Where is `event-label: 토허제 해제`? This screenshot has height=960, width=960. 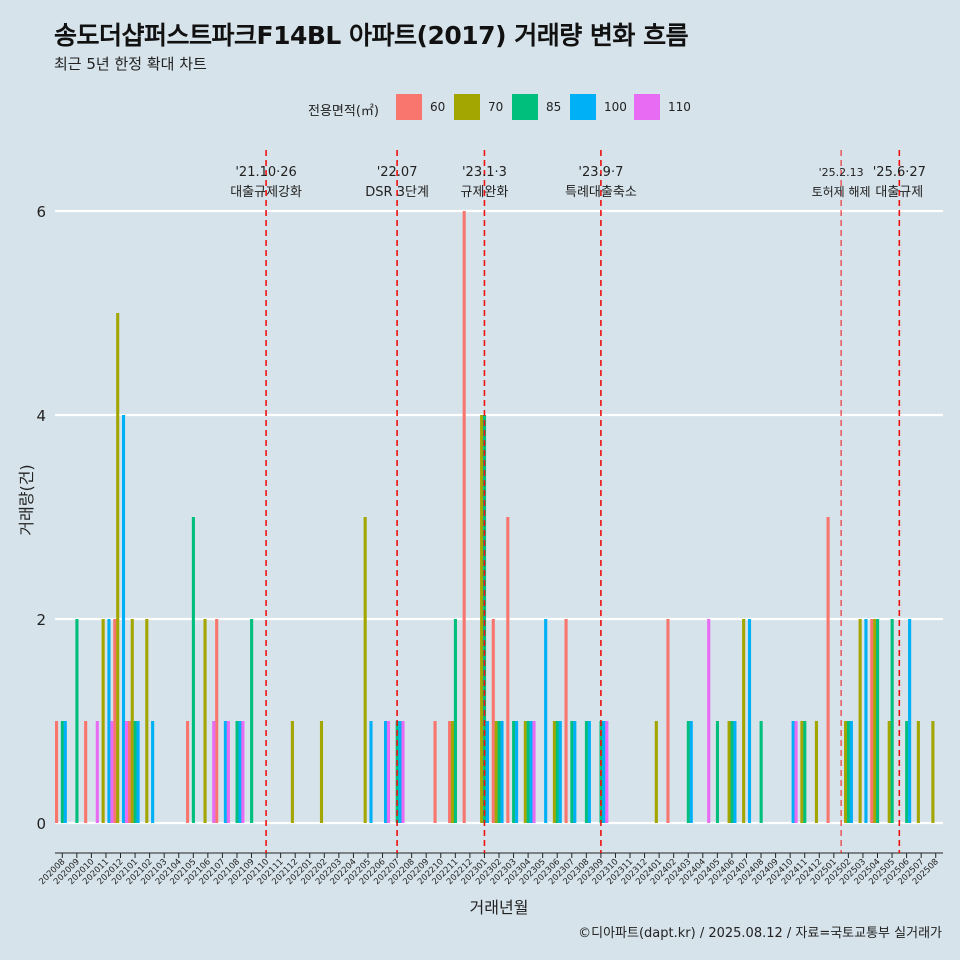
event-label: 토허제 해제 is located at coordinates (841, 192).